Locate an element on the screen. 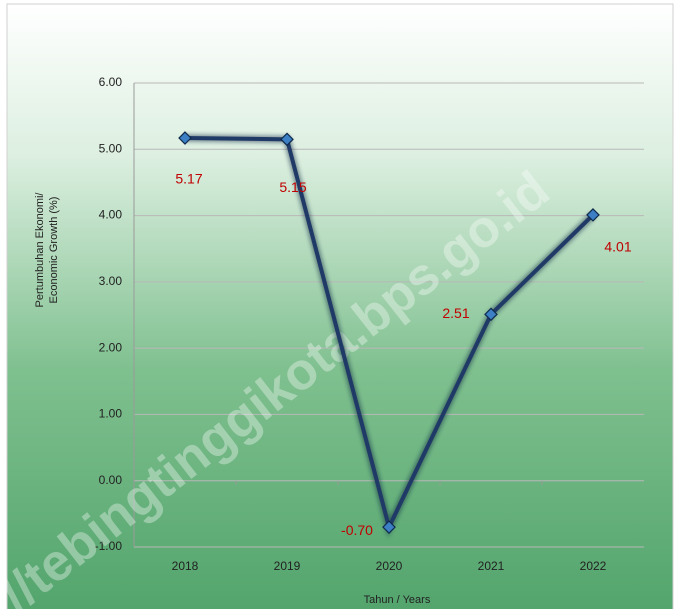  x-tick-label: 2022 is located at coordinates (593, 566).